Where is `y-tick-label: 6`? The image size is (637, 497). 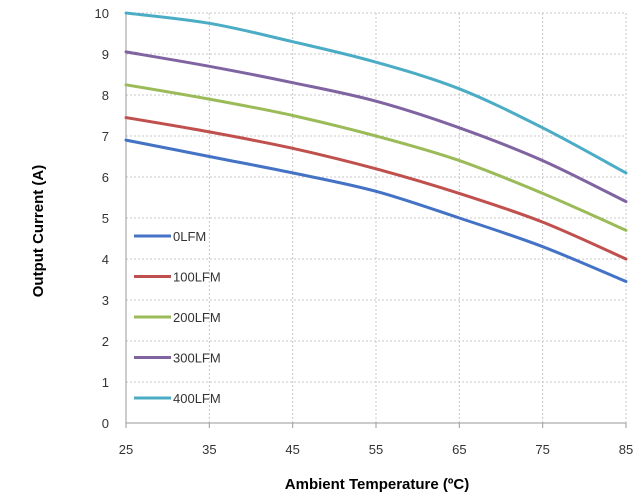
y-tick-label: 6 is located at coordinates (105, 177).